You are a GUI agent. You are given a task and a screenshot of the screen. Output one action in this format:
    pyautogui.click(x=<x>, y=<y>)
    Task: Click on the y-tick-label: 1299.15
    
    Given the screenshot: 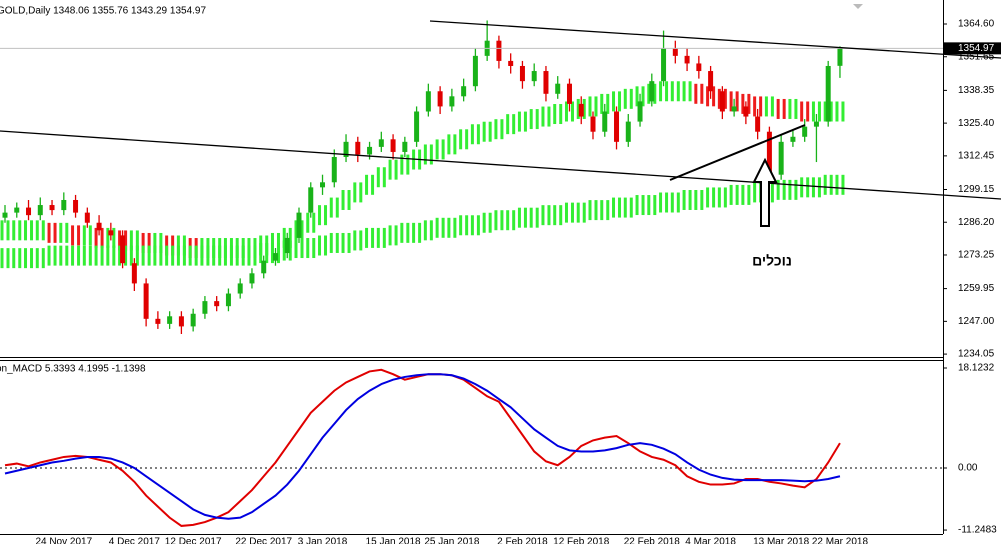 What is the action you would take?
    pyautogui.click(x=976, y=189)
    